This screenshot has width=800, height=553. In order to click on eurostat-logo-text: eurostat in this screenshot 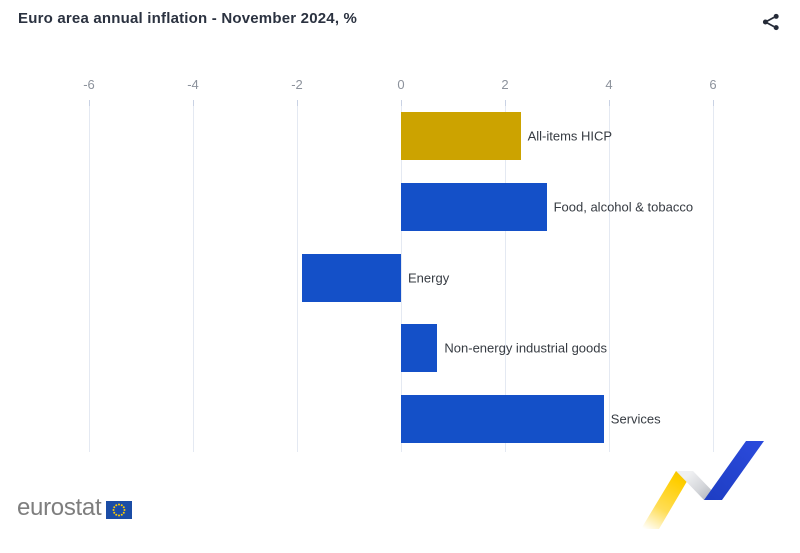, I will do `click(59, 507)`.